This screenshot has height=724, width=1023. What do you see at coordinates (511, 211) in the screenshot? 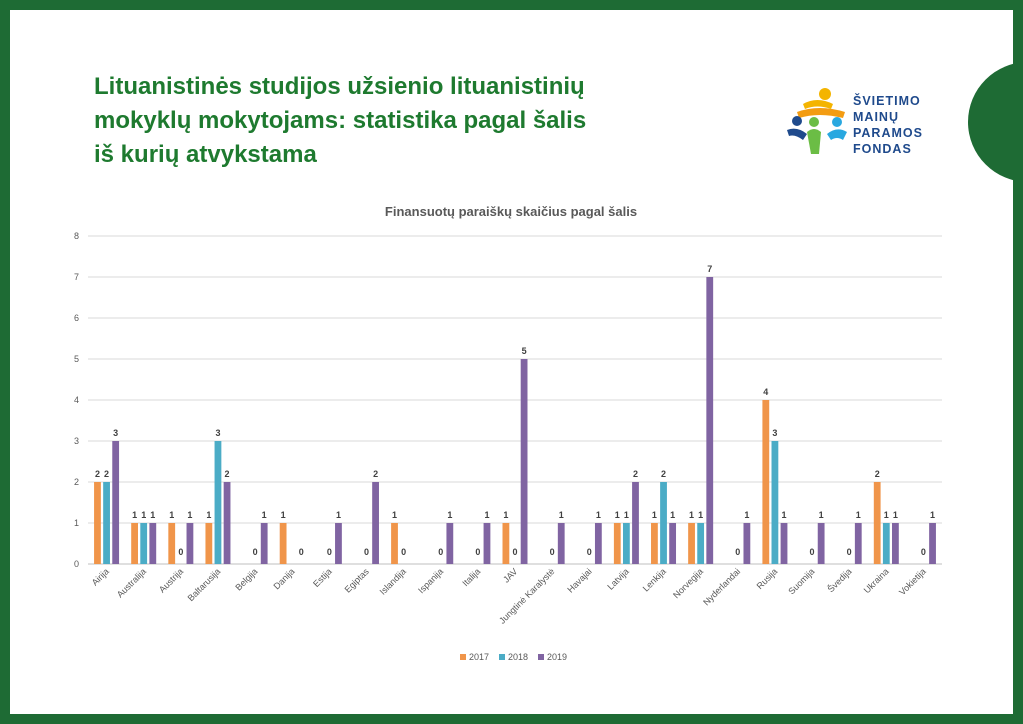
I see `chart-title: Finansuotų paraiškų skaičius pagal šalis` at bounding box center [511, 211].